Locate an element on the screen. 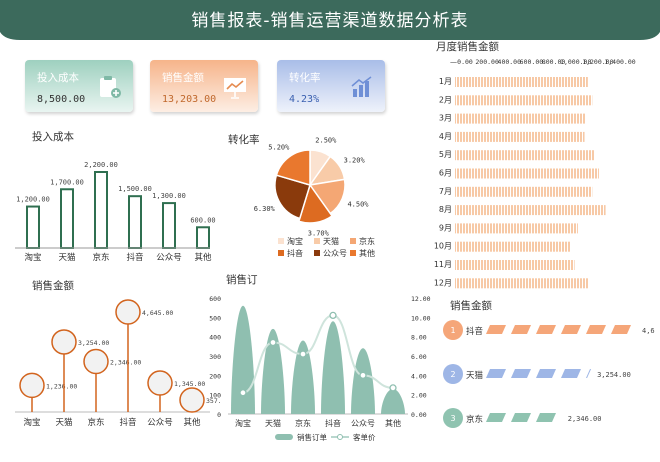  title-banner is located at coordinates (330, 20).